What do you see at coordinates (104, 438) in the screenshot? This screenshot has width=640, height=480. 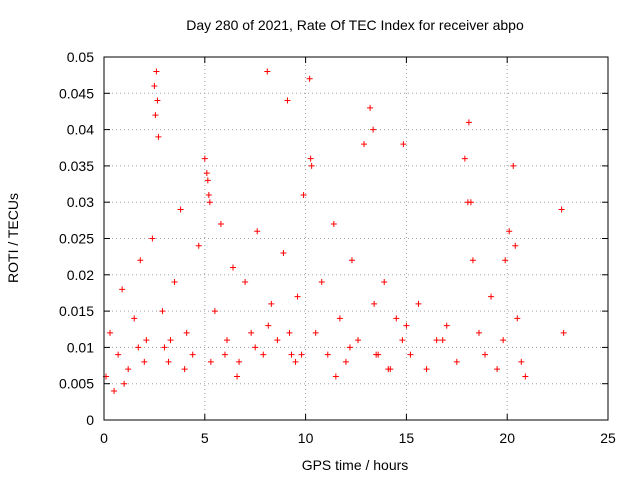 I see `x-tick-label: 0` at bounding box center [104, 438].